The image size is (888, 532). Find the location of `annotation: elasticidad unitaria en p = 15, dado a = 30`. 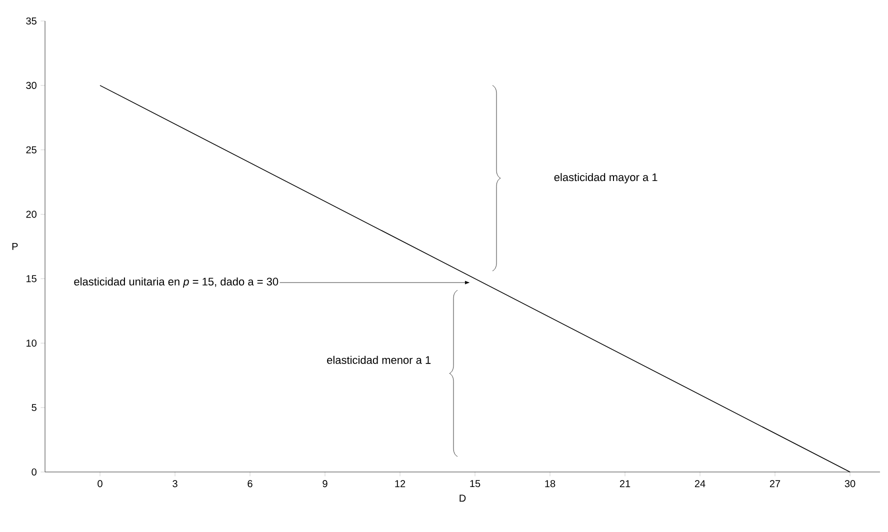

annotation: elasticidad unitaria en p = 15, dado a = 30 is located at coordinates (176, 282).